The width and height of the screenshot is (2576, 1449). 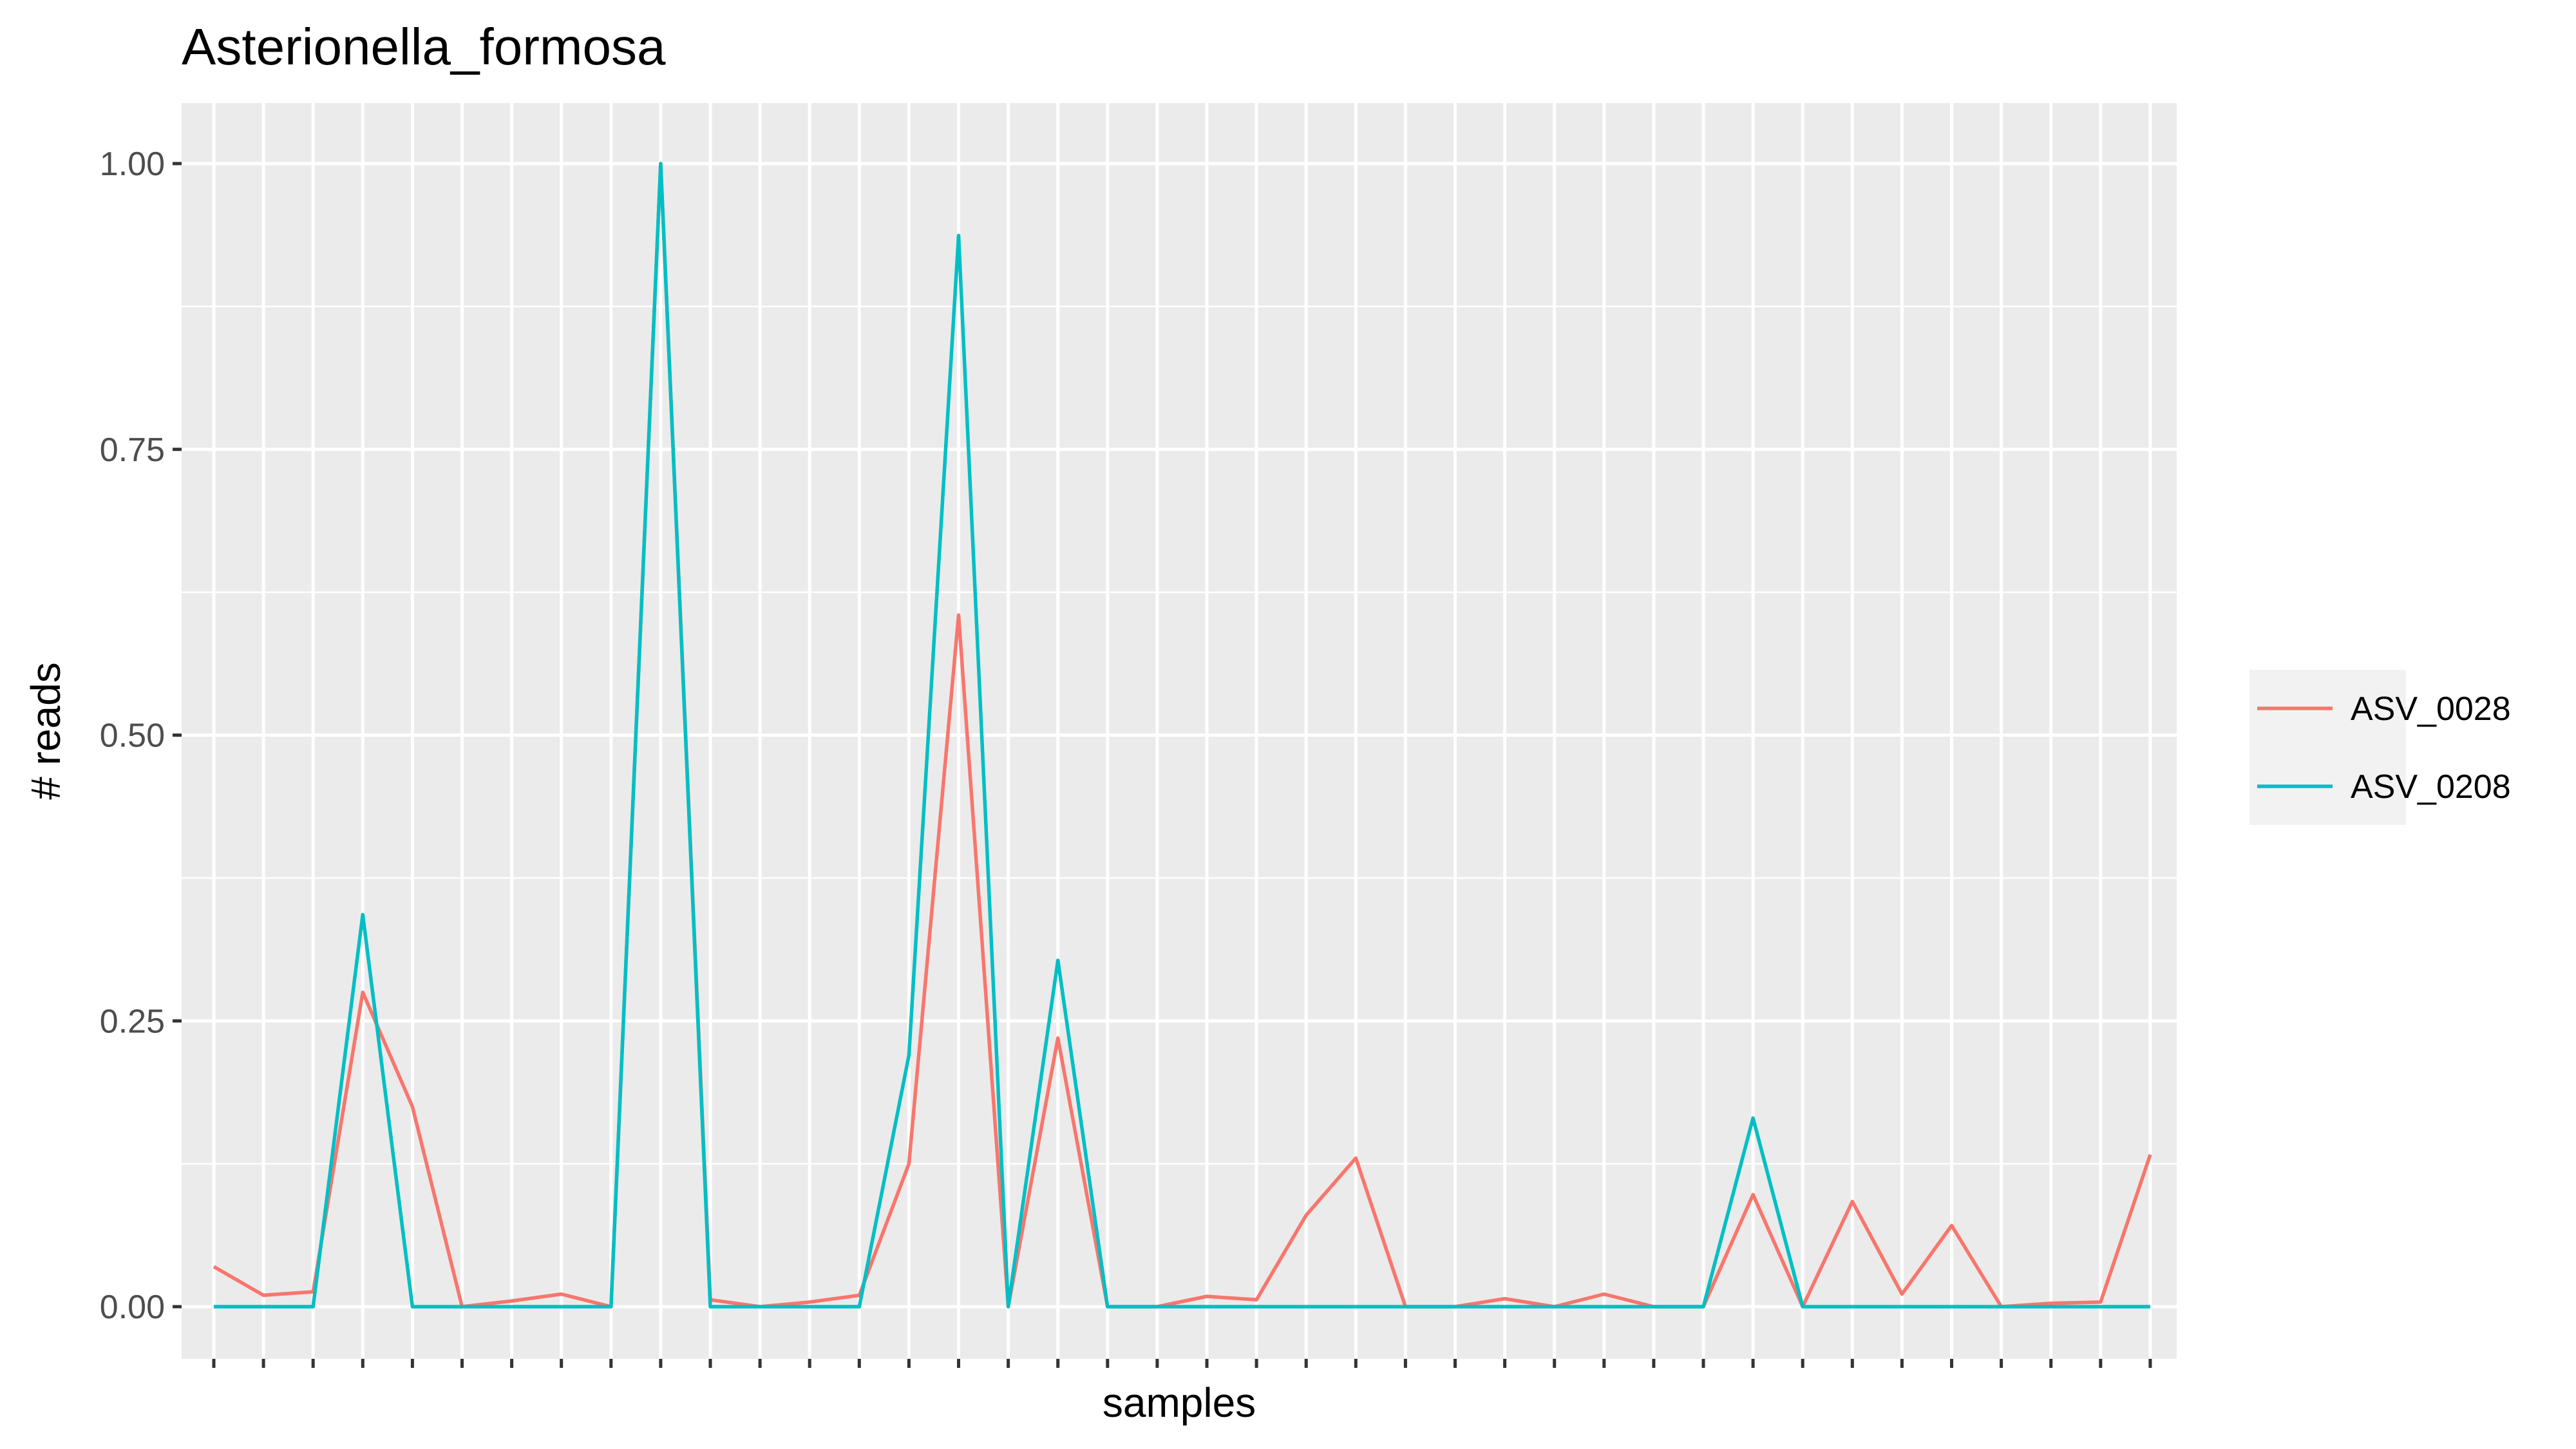 What do you see at coordinates (132, 450) in the screenshot?
I see `y-tick-label: 0.75` at bounding box center [132, 450].